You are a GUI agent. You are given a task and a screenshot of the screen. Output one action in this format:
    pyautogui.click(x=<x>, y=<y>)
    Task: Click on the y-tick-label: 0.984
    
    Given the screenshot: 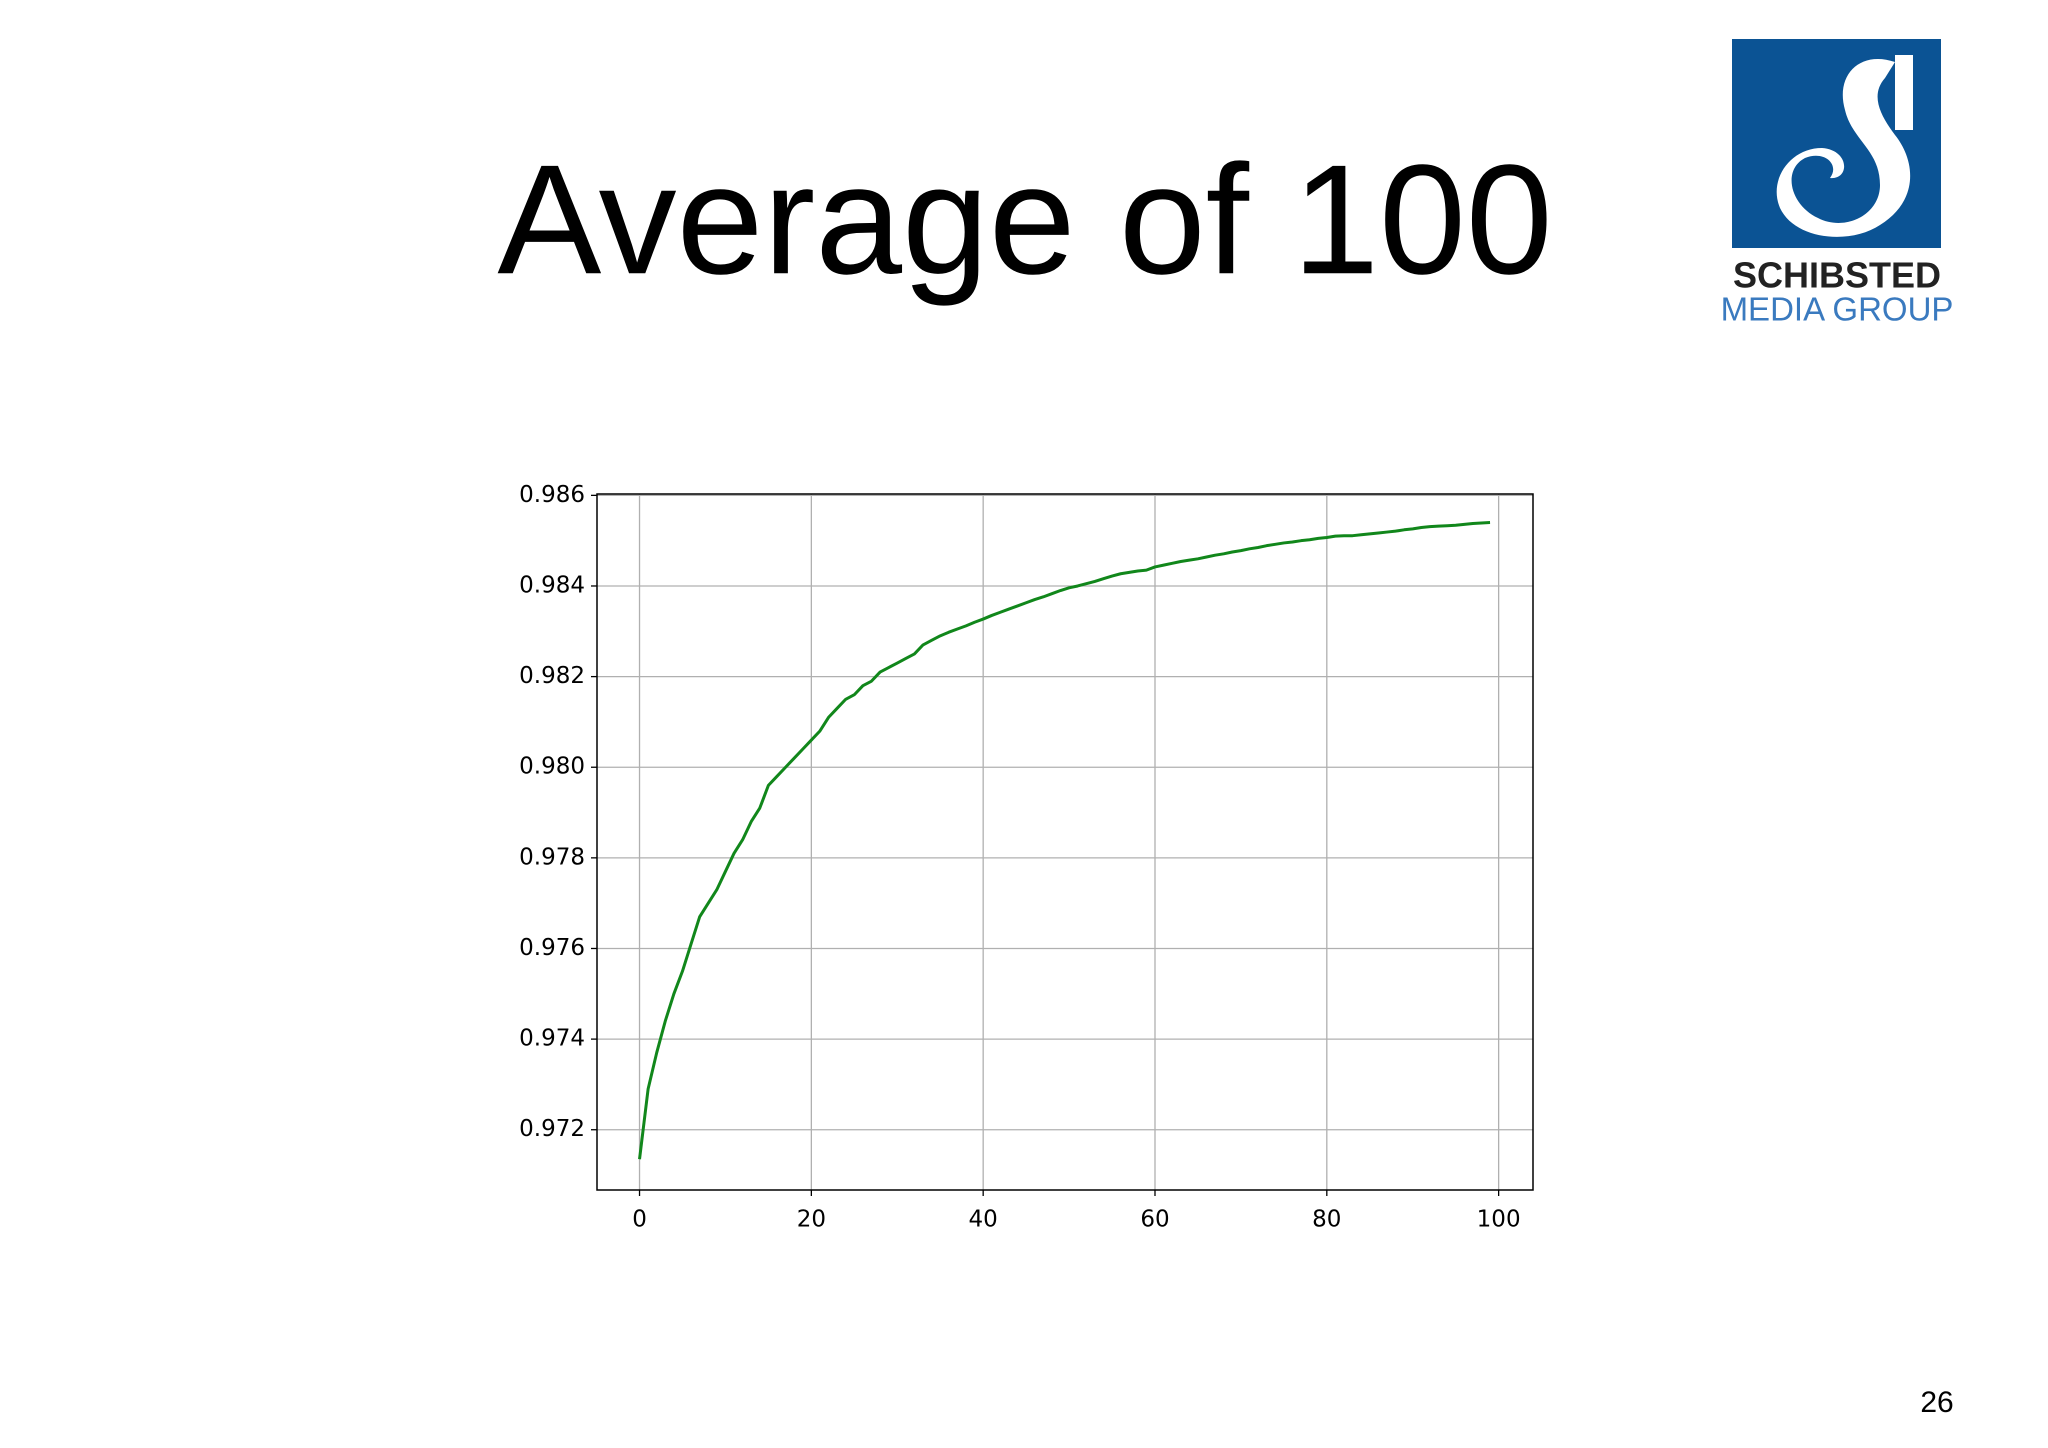 What is the action you would take?
    pyautogui.click(x=552, y=585)
    